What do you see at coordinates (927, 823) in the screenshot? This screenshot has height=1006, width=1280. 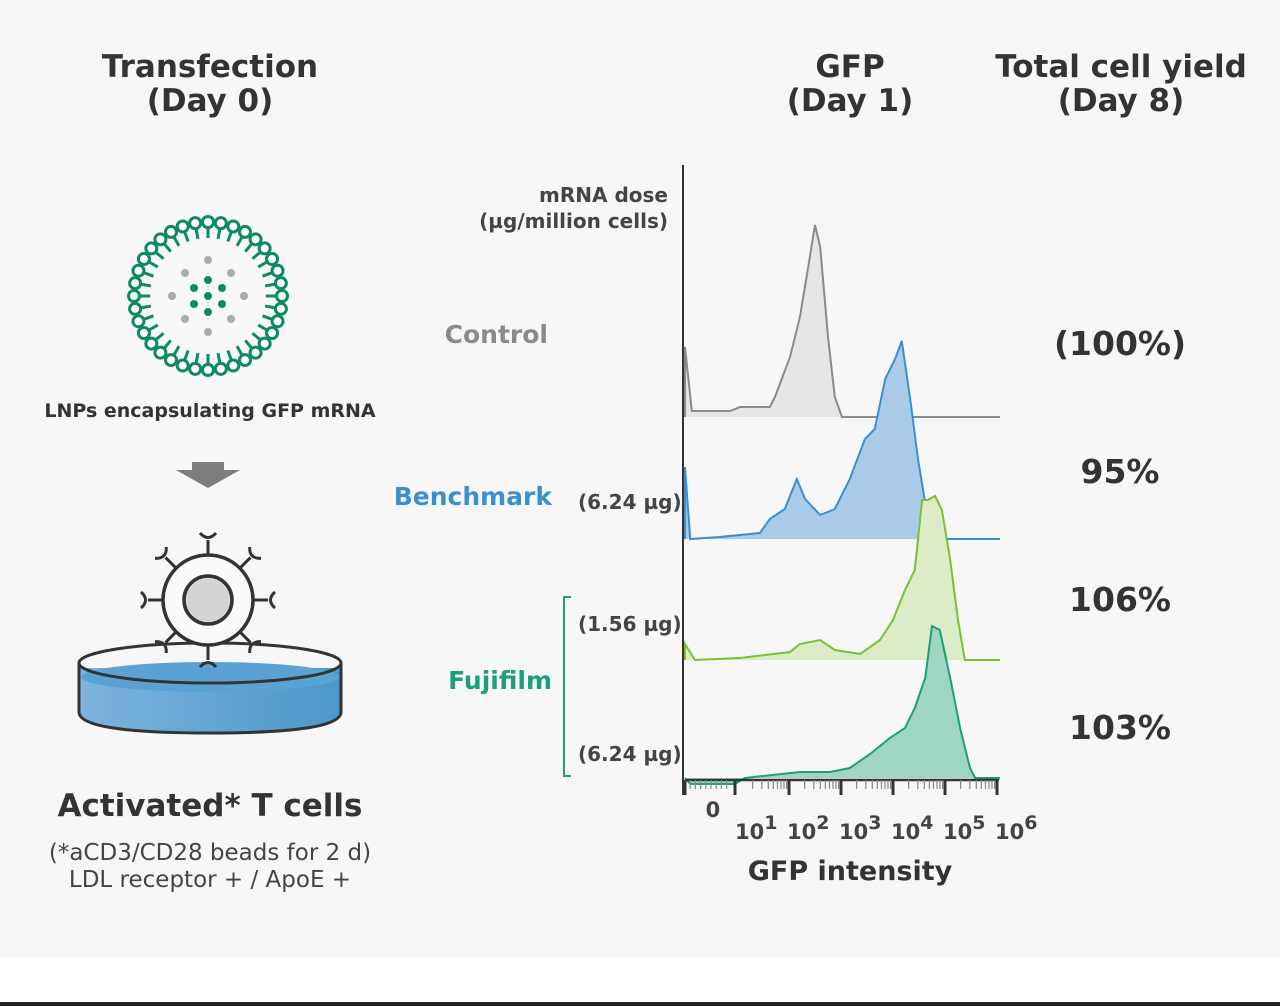 I see `tick-exponent: 4` at bounding box center [927, 823].